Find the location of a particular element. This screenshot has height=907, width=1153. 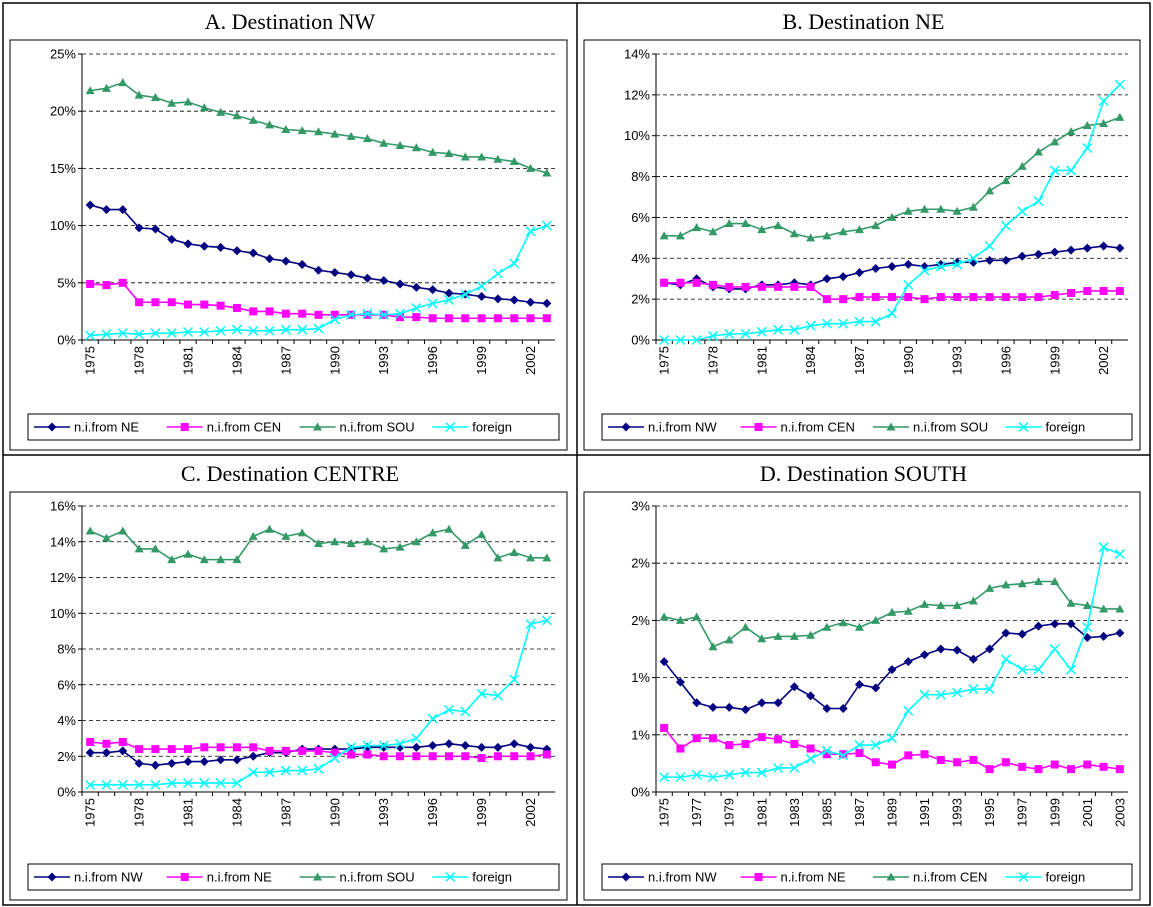

x-tick-label: 1983 is located at coordinates (794, 812).